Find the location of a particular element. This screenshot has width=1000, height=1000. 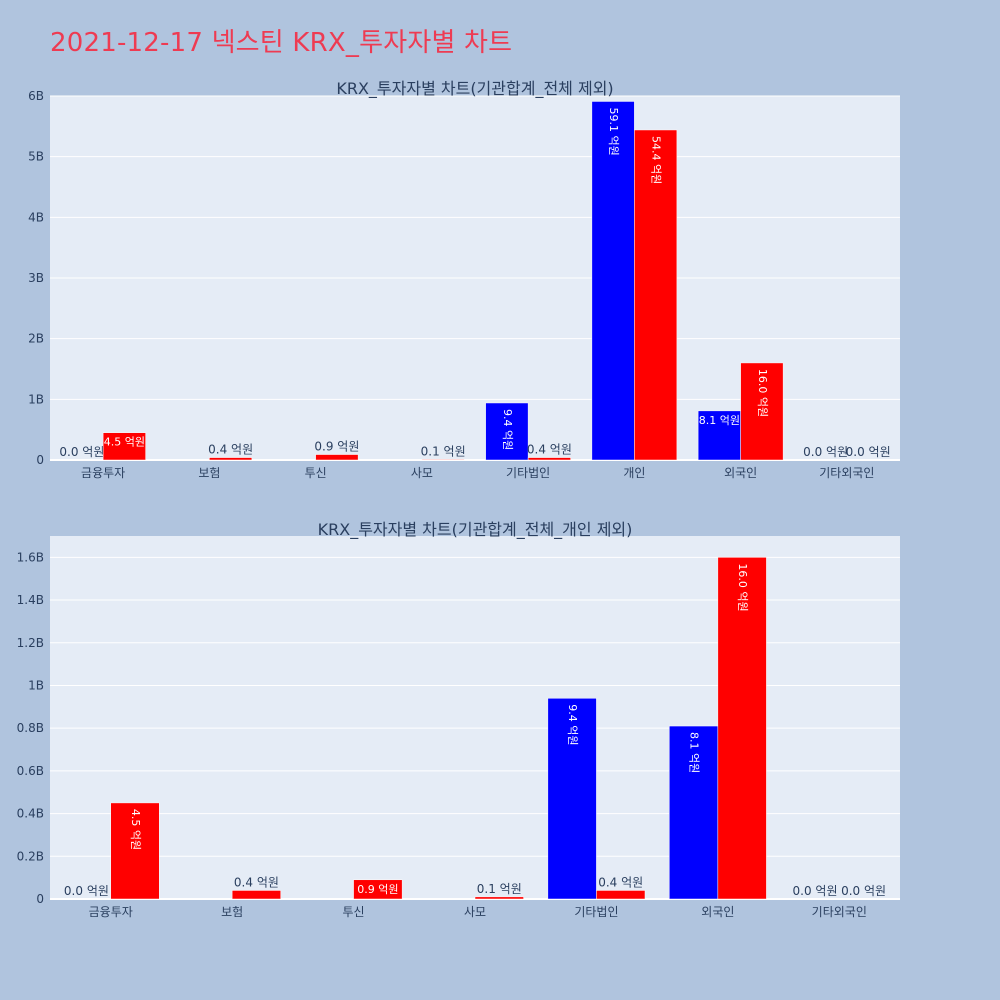

y-tick-label: 3B is located at coordinates (36, 278).